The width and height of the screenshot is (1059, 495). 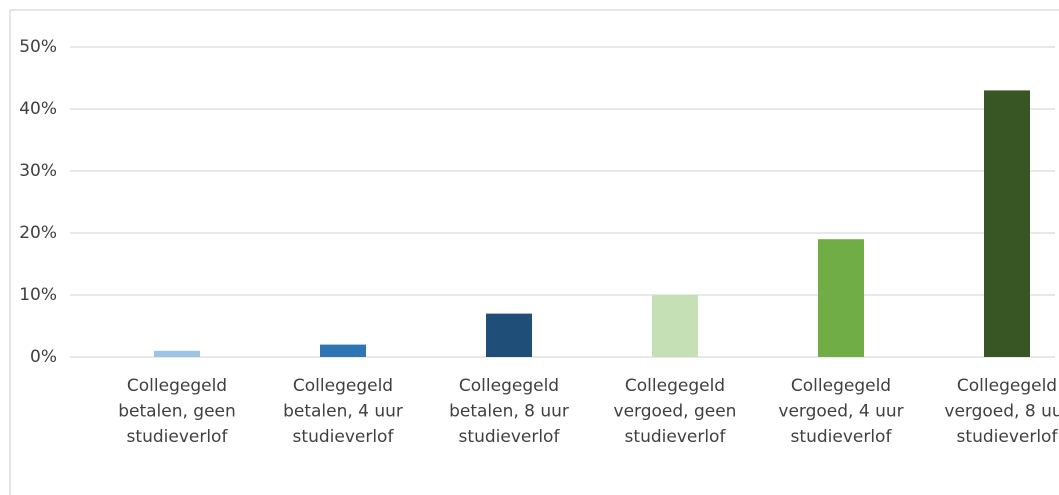 What do you see at coordinates (38, 171) in the screenshot?
I see `y-tick-label: 30%` at bounding box center [38, 171].